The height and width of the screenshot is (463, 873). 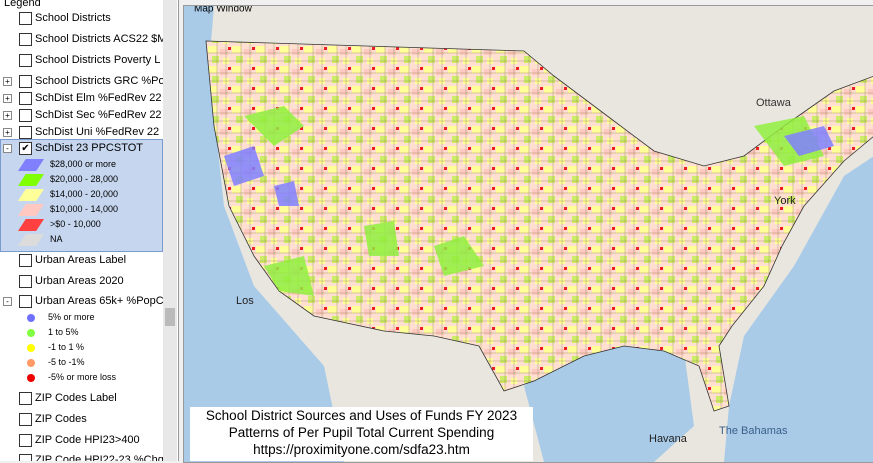 I want to click on layer-row: Urban Areas Label, so click(x=80, y=260).